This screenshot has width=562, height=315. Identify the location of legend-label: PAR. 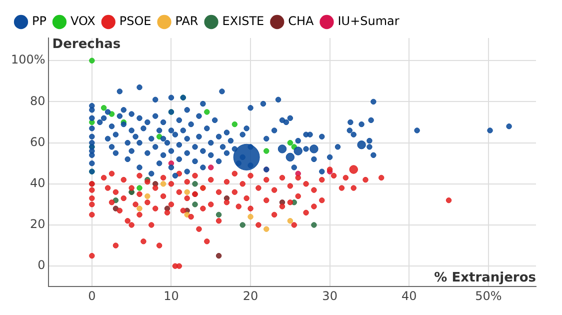
(186, 21).